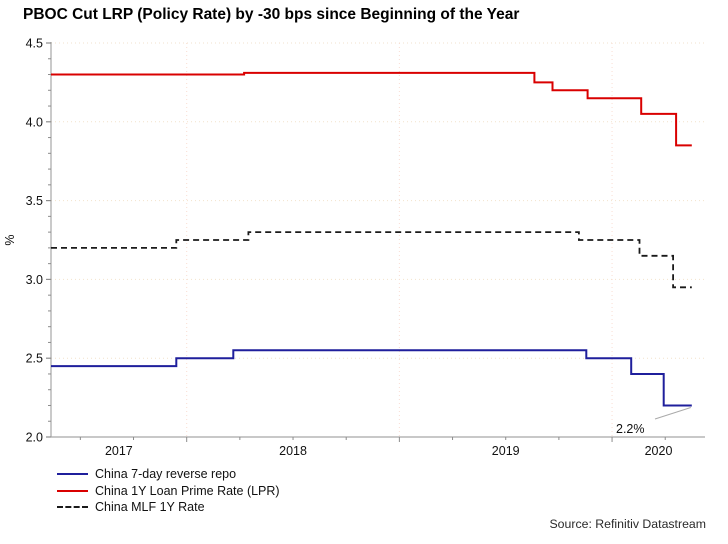  What do you see at coordinates (119, 451) in the screenshot?
I see `x-tick-label: 2017` at bounding box center [119, 451].